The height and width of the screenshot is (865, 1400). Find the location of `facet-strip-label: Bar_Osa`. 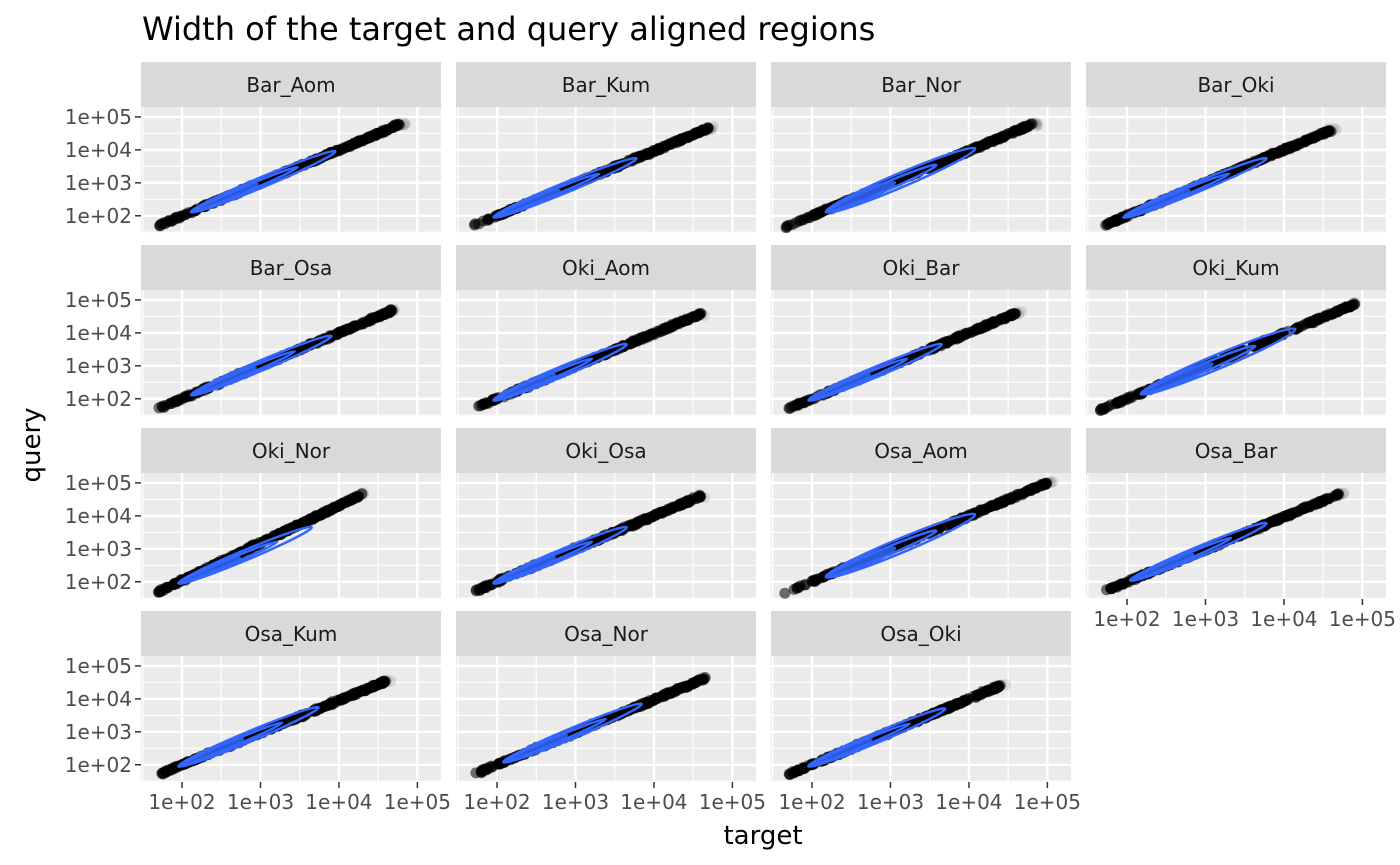

facet-strip-label: Bar_Osa is located at coordinates (291, 268).